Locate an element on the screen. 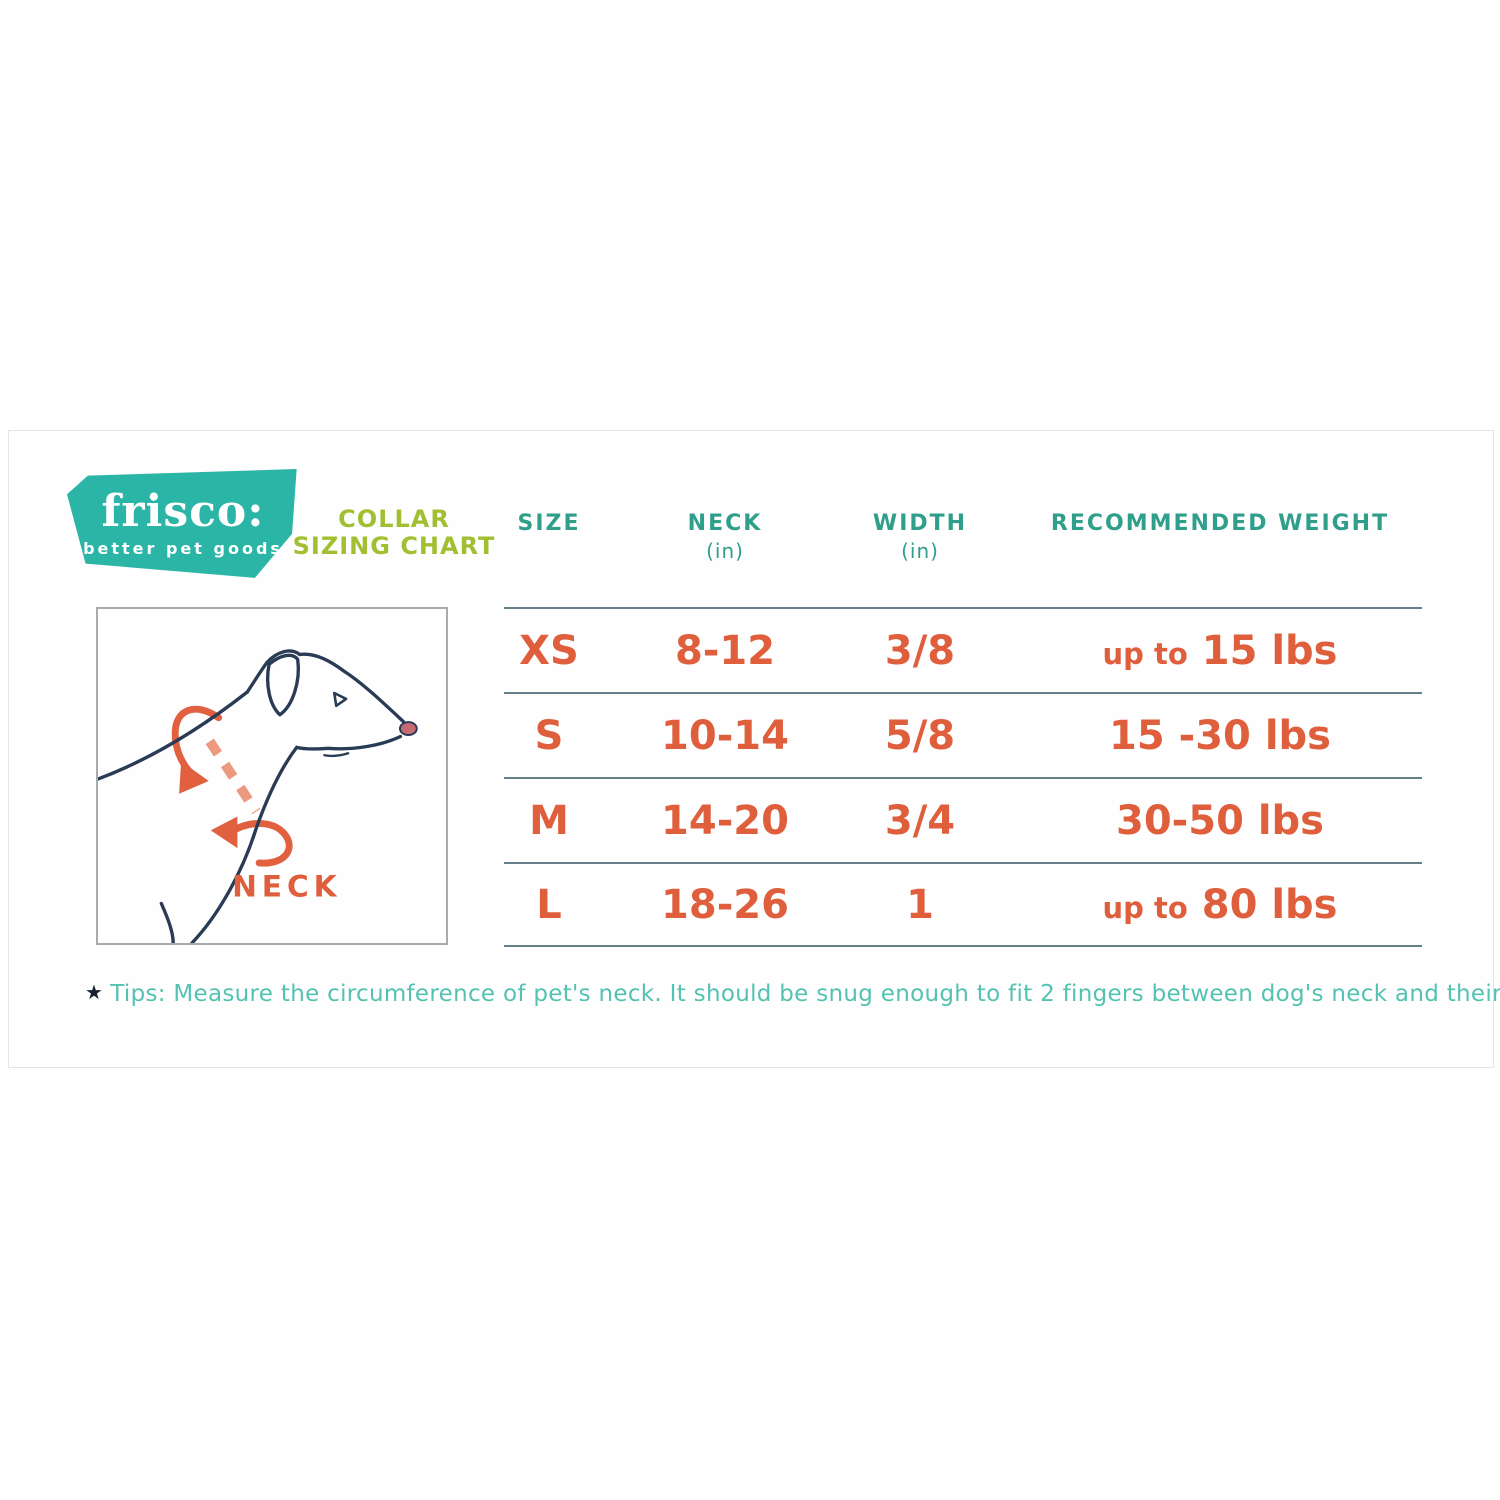  chart-title: COLLAR SIZING CHART is located at coordinates (394, 533).